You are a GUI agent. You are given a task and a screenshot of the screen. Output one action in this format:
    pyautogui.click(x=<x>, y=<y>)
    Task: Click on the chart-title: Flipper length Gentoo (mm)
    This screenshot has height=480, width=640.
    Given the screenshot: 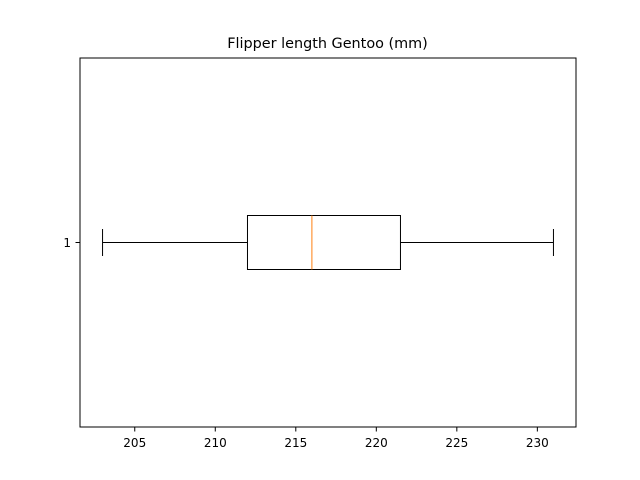 What is the action you would take?
    pyautogui.click(x=327, y=44)
    